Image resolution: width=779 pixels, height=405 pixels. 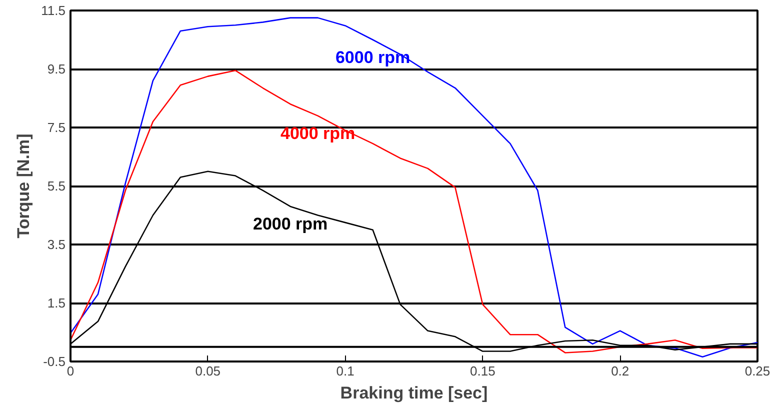 I want to click on series-label: 2000 rpm, so click(x=290, y=224).